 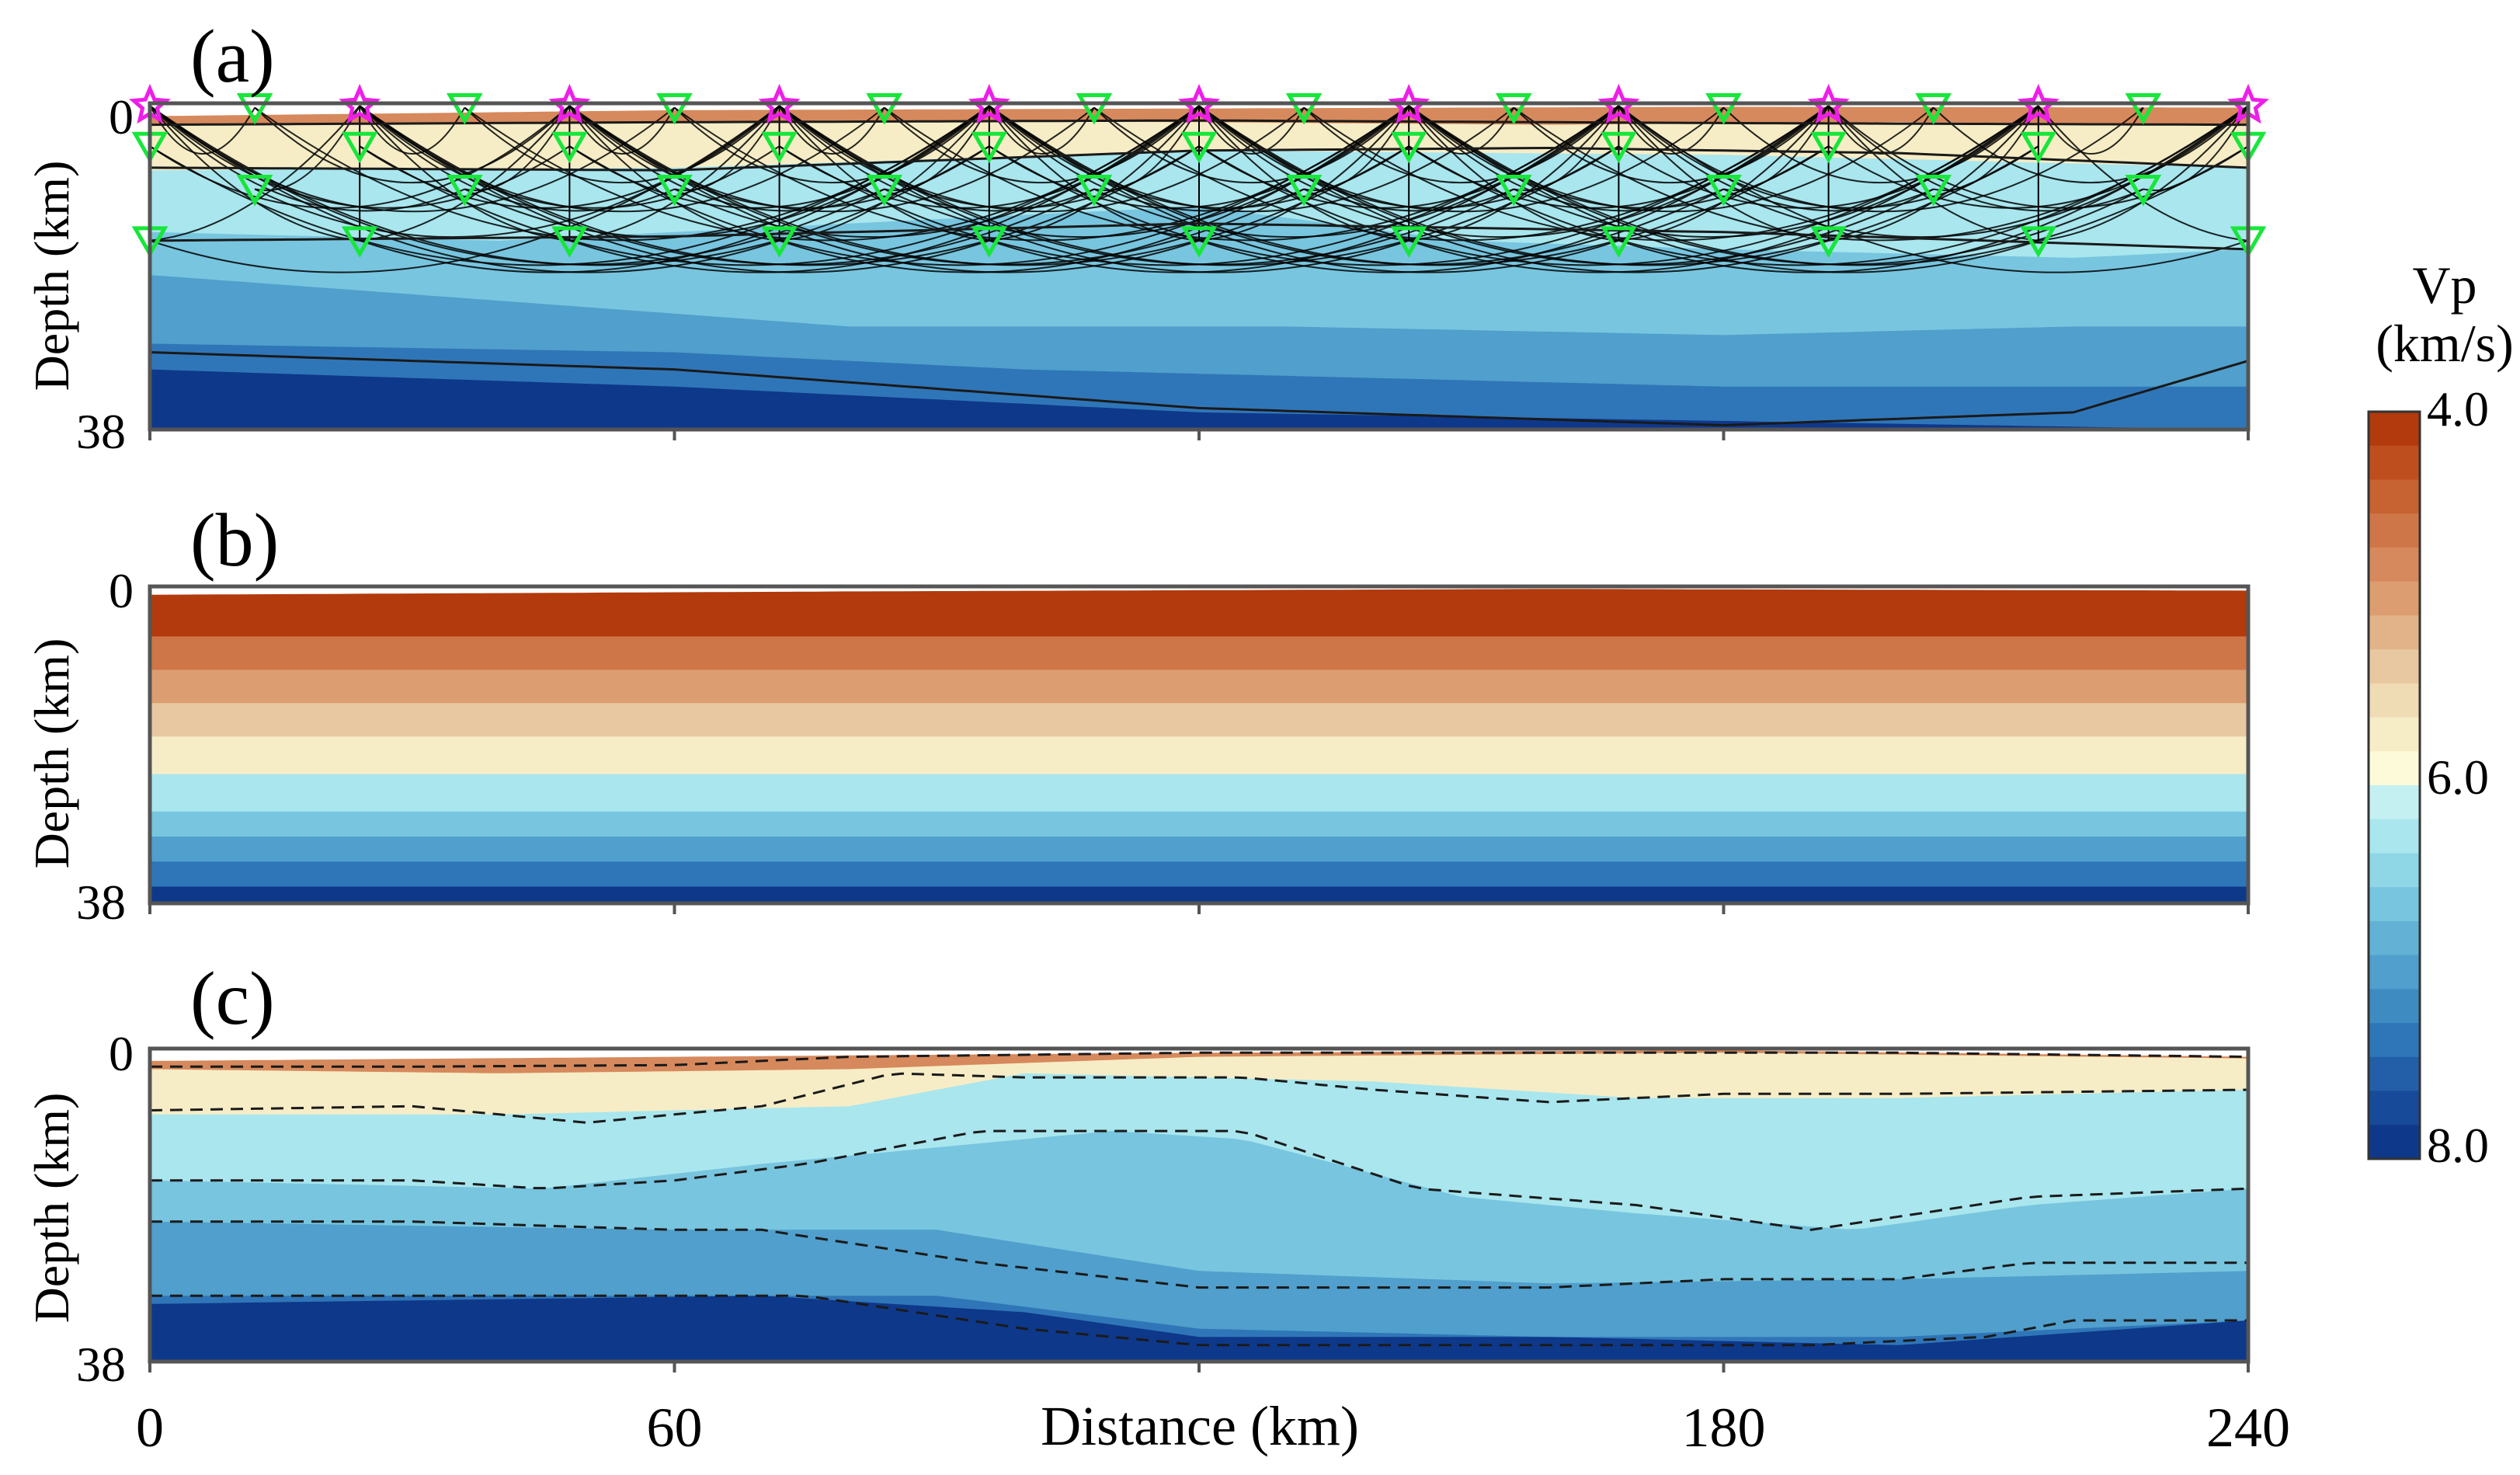 What do you see at coordinates (675, 1428) in the screenshot?
I see `x-tick-label: 60` at bounding box center [675, 1428].